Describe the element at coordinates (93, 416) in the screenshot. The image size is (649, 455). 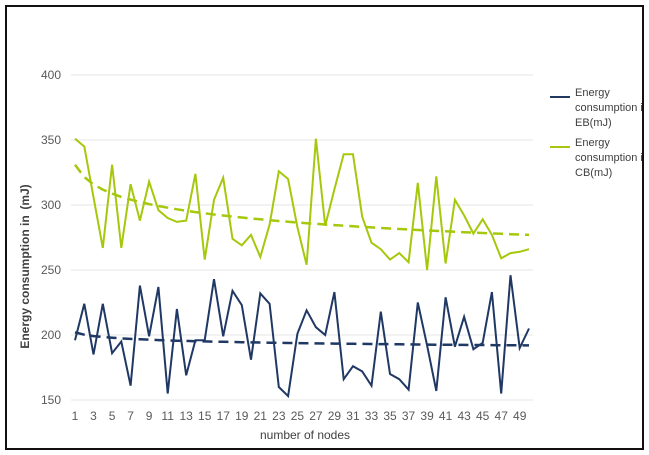
I see `x-tick-label: 3` at that location.